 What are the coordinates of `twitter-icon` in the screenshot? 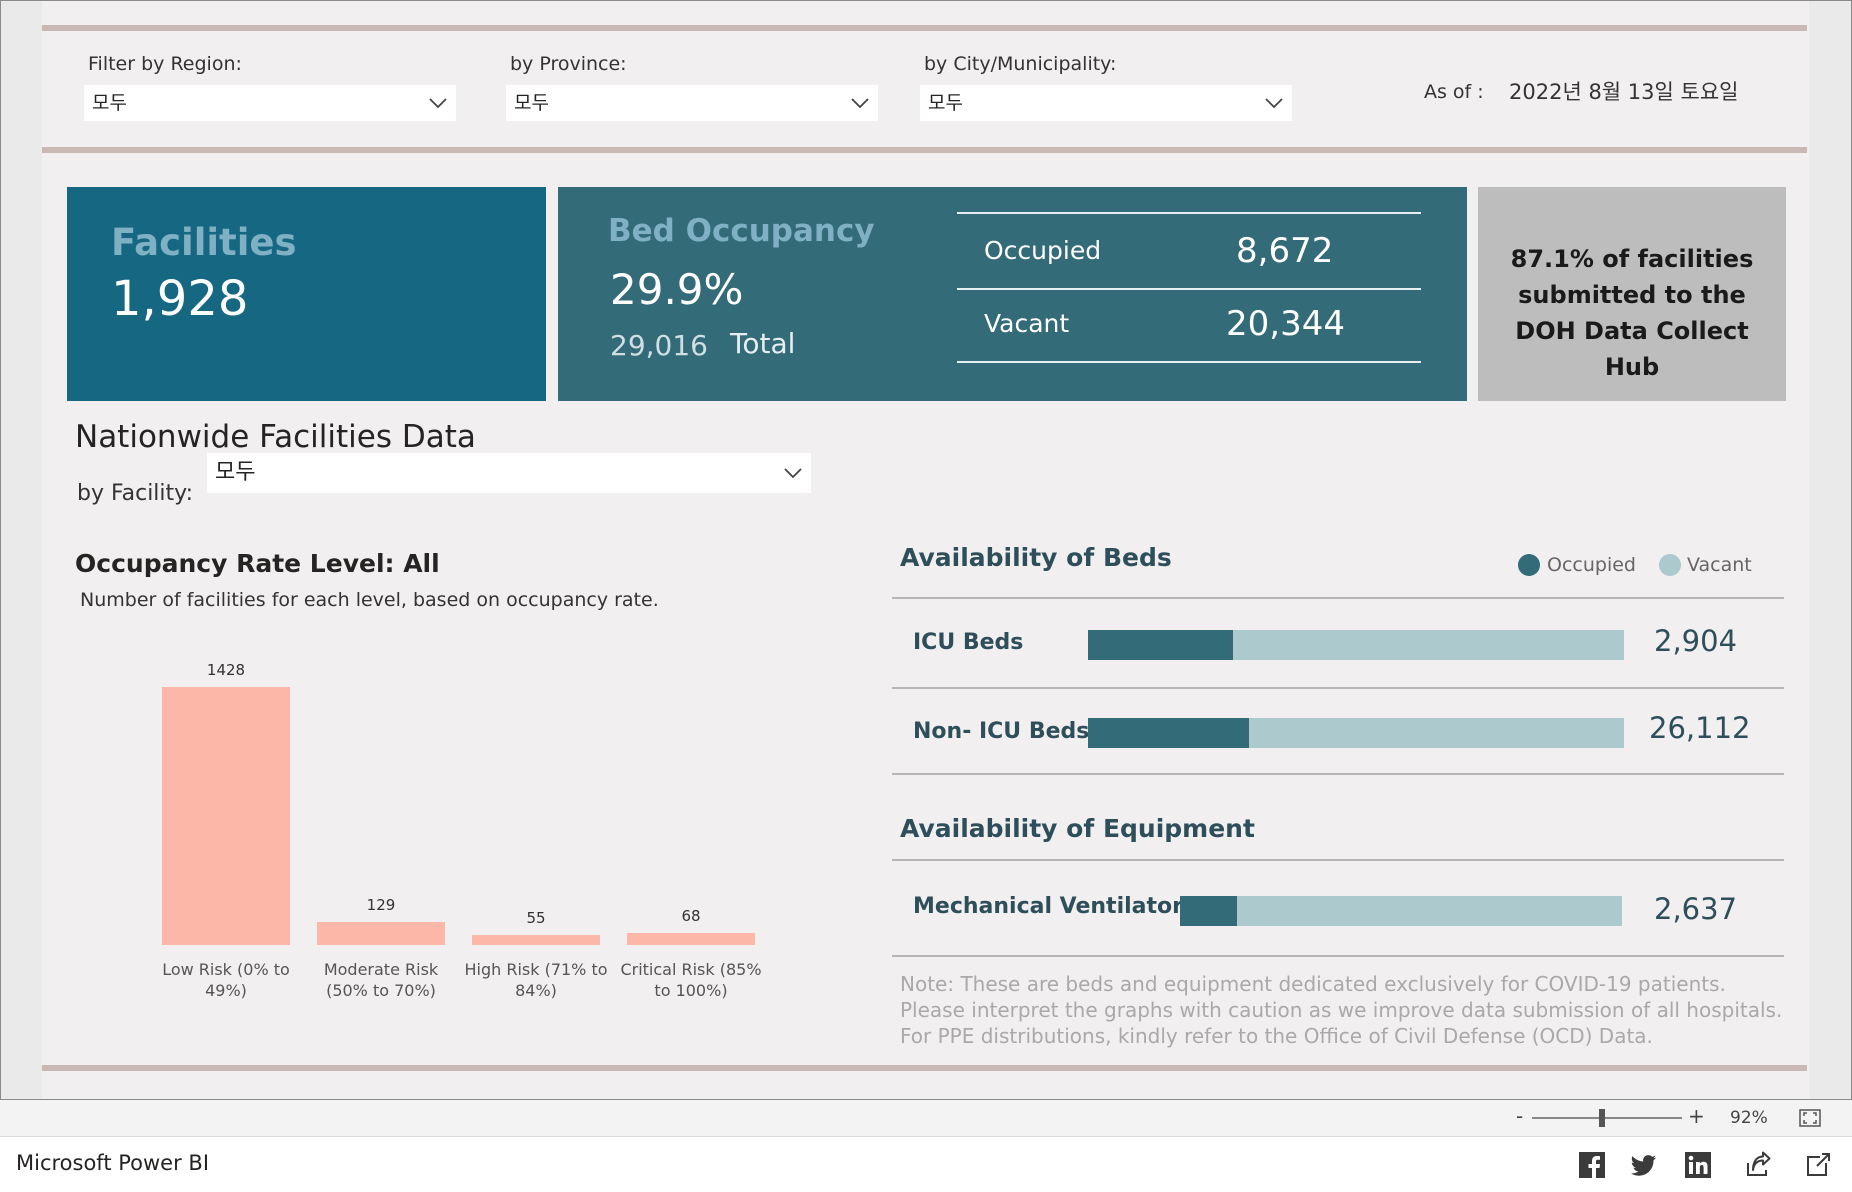 It's located at (1644, 1165).